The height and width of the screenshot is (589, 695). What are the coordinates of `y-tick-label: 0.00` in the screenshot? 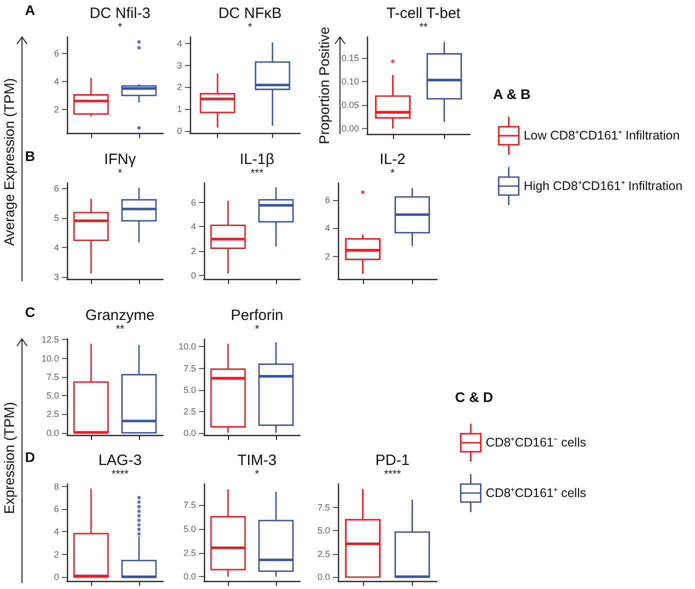 It's located at (350, 128).